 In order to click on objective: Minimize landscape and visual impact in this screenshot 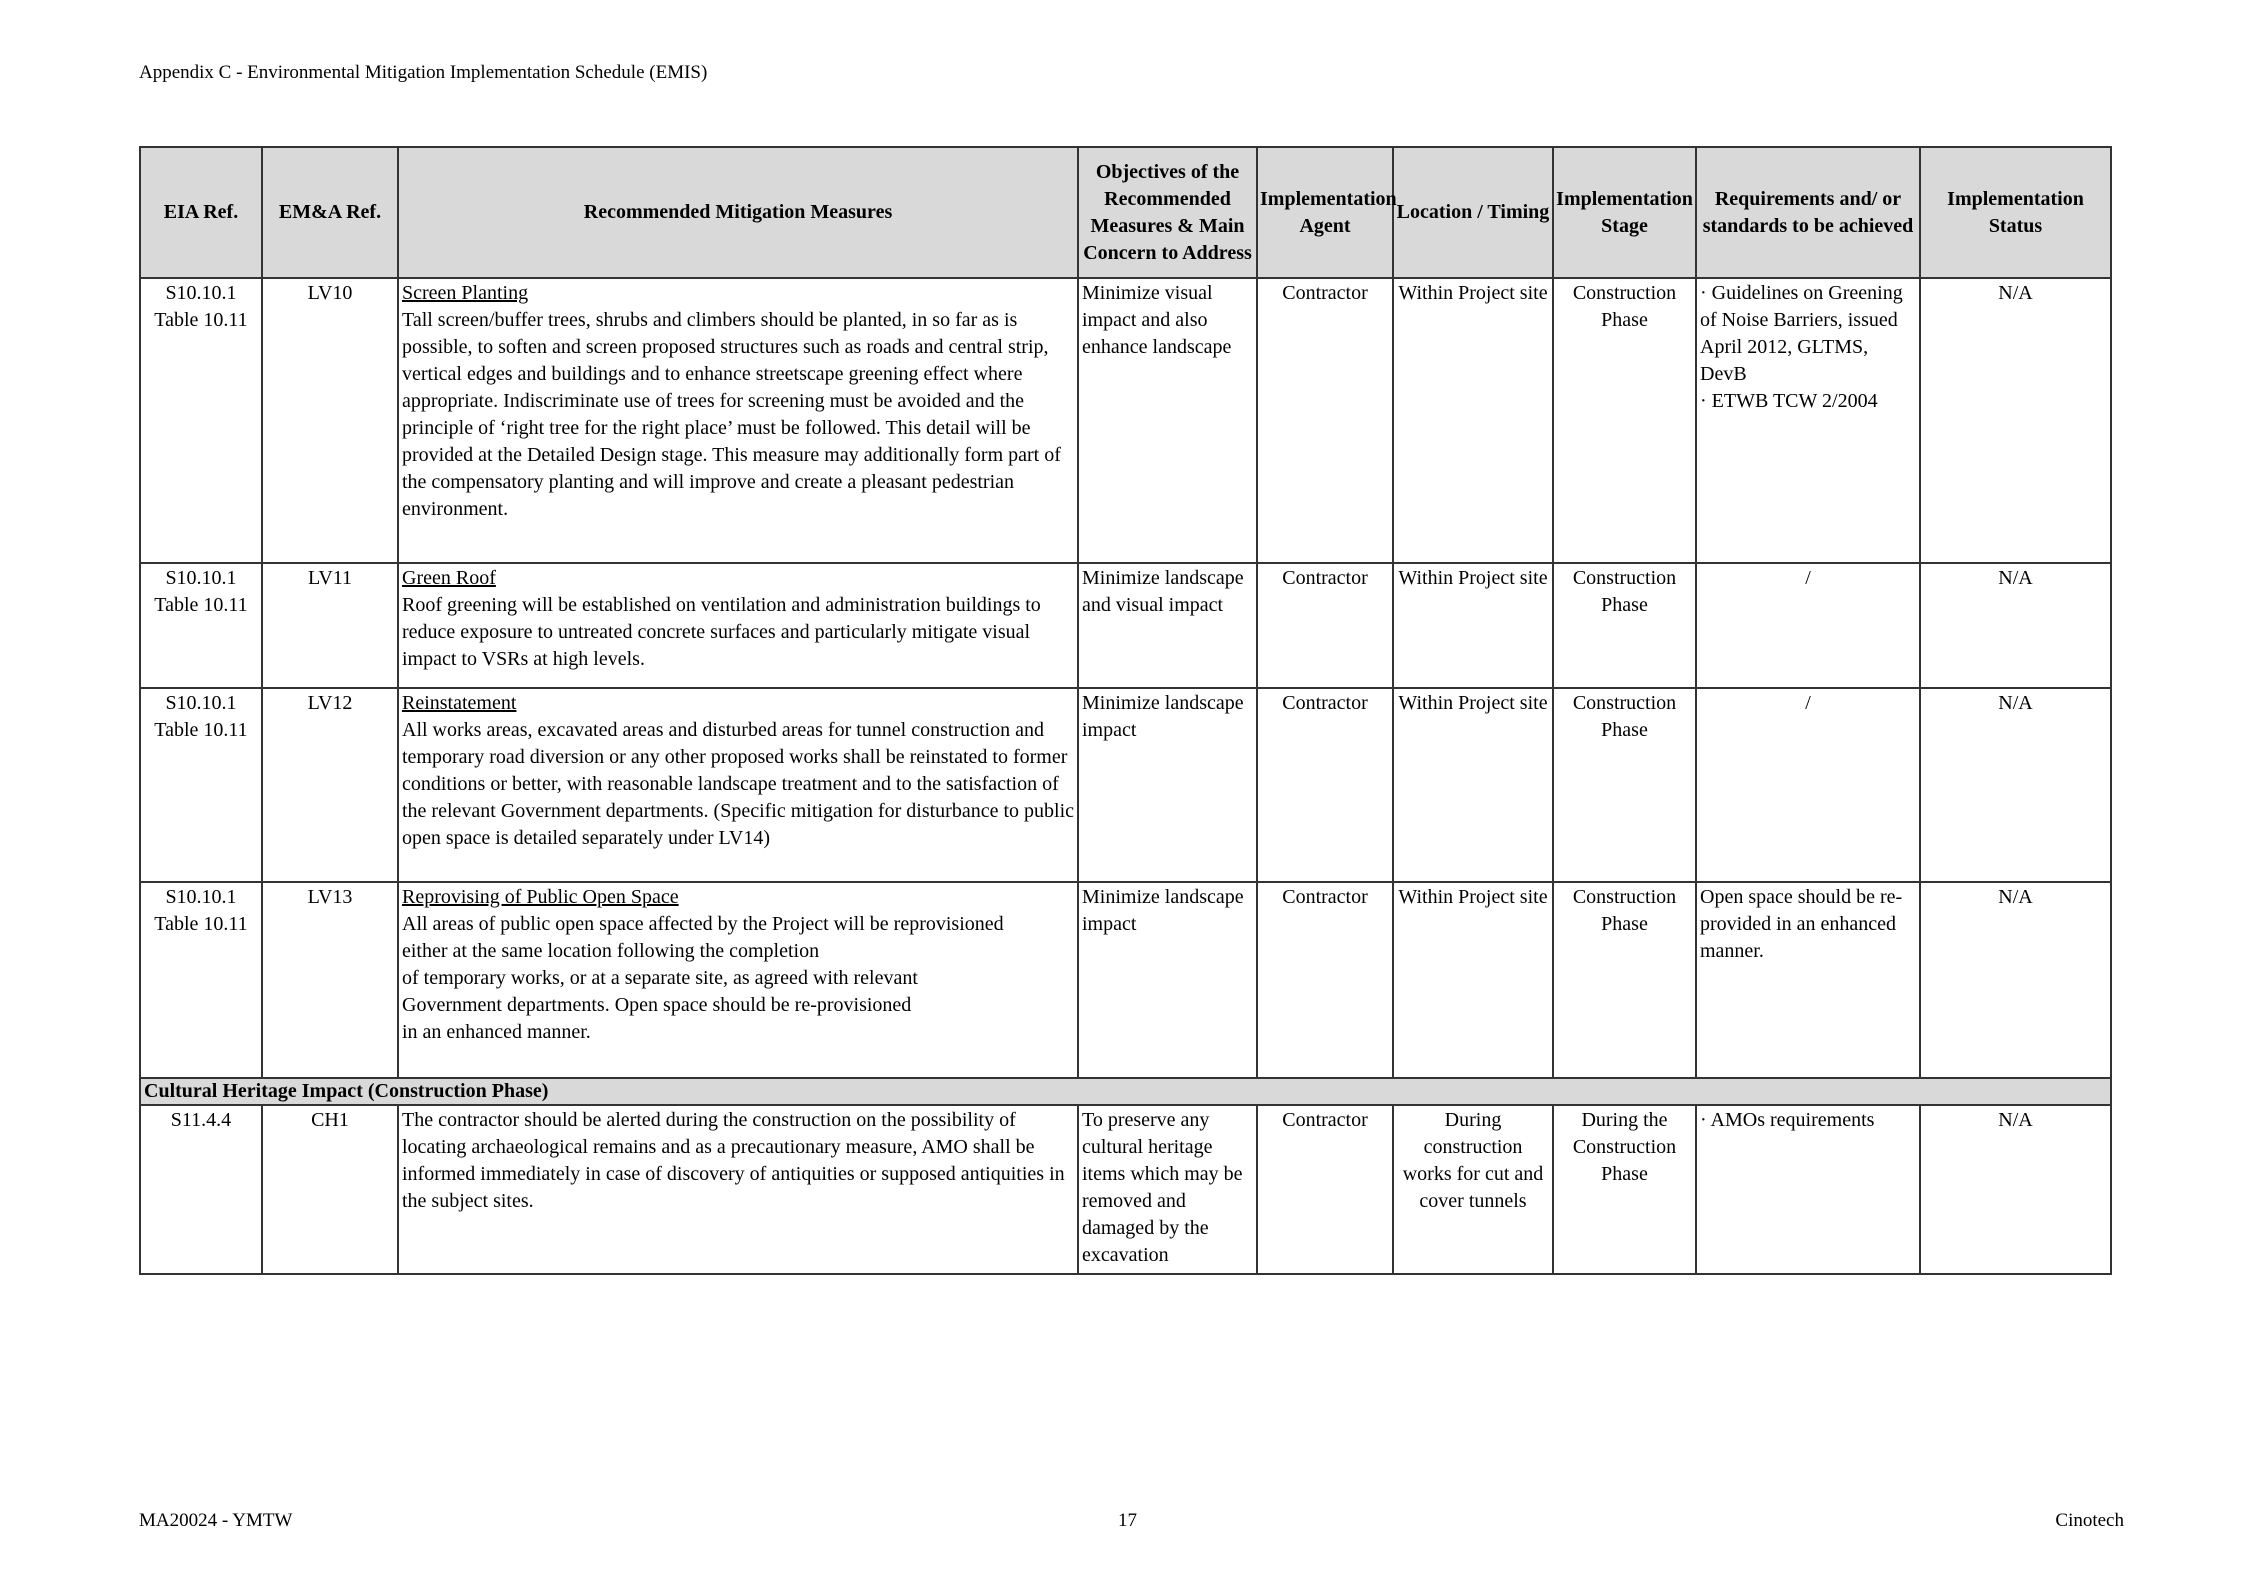, I will do `click(1167, 625)`.